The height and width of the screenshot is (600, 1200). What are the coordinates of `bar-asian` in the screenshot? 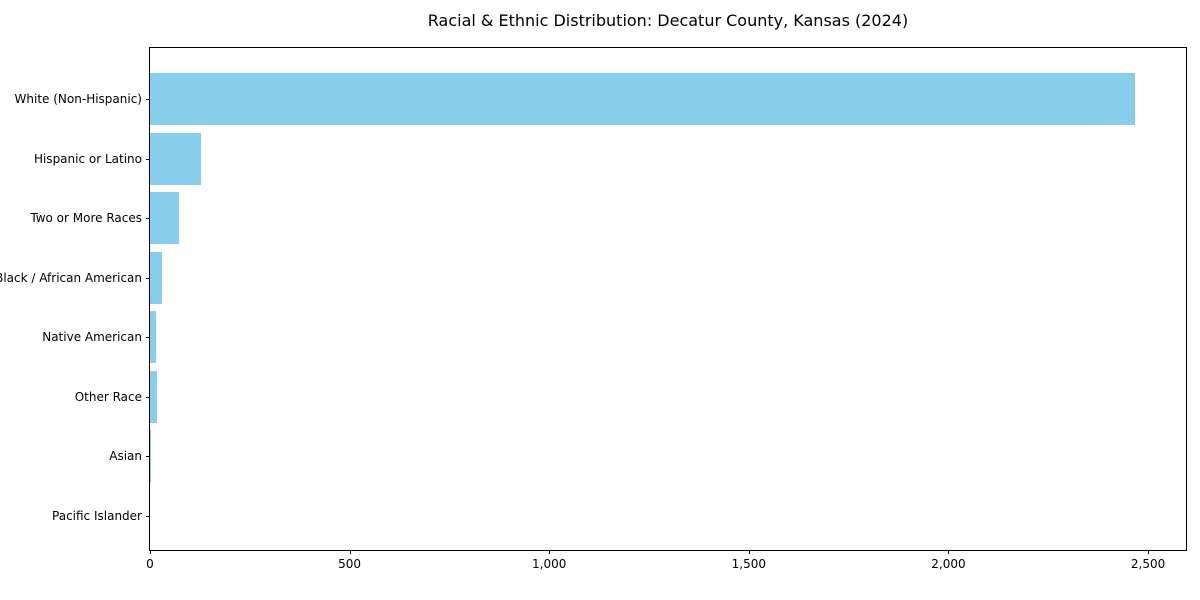 It's located at (150, 456).